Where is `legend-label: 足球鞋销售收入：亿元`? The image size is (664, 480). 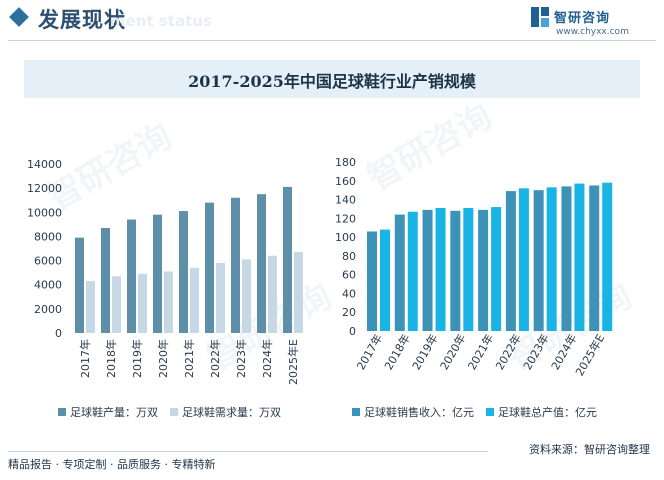
legend-label: 足球鞋销售收入：亿元 is located at coordinates (419, 412).